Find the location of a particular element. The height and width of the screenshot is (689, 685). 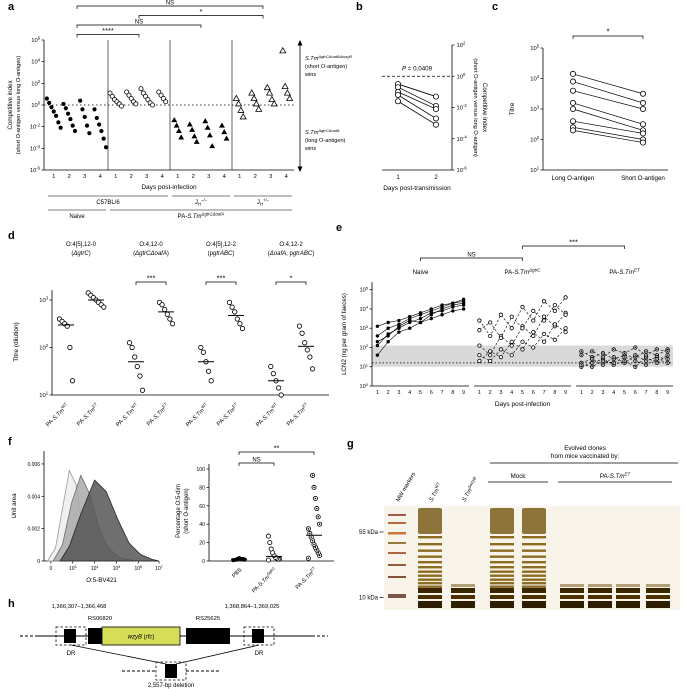

svg-text: O:4[5],12-2 is located at coordinates (221, 245).